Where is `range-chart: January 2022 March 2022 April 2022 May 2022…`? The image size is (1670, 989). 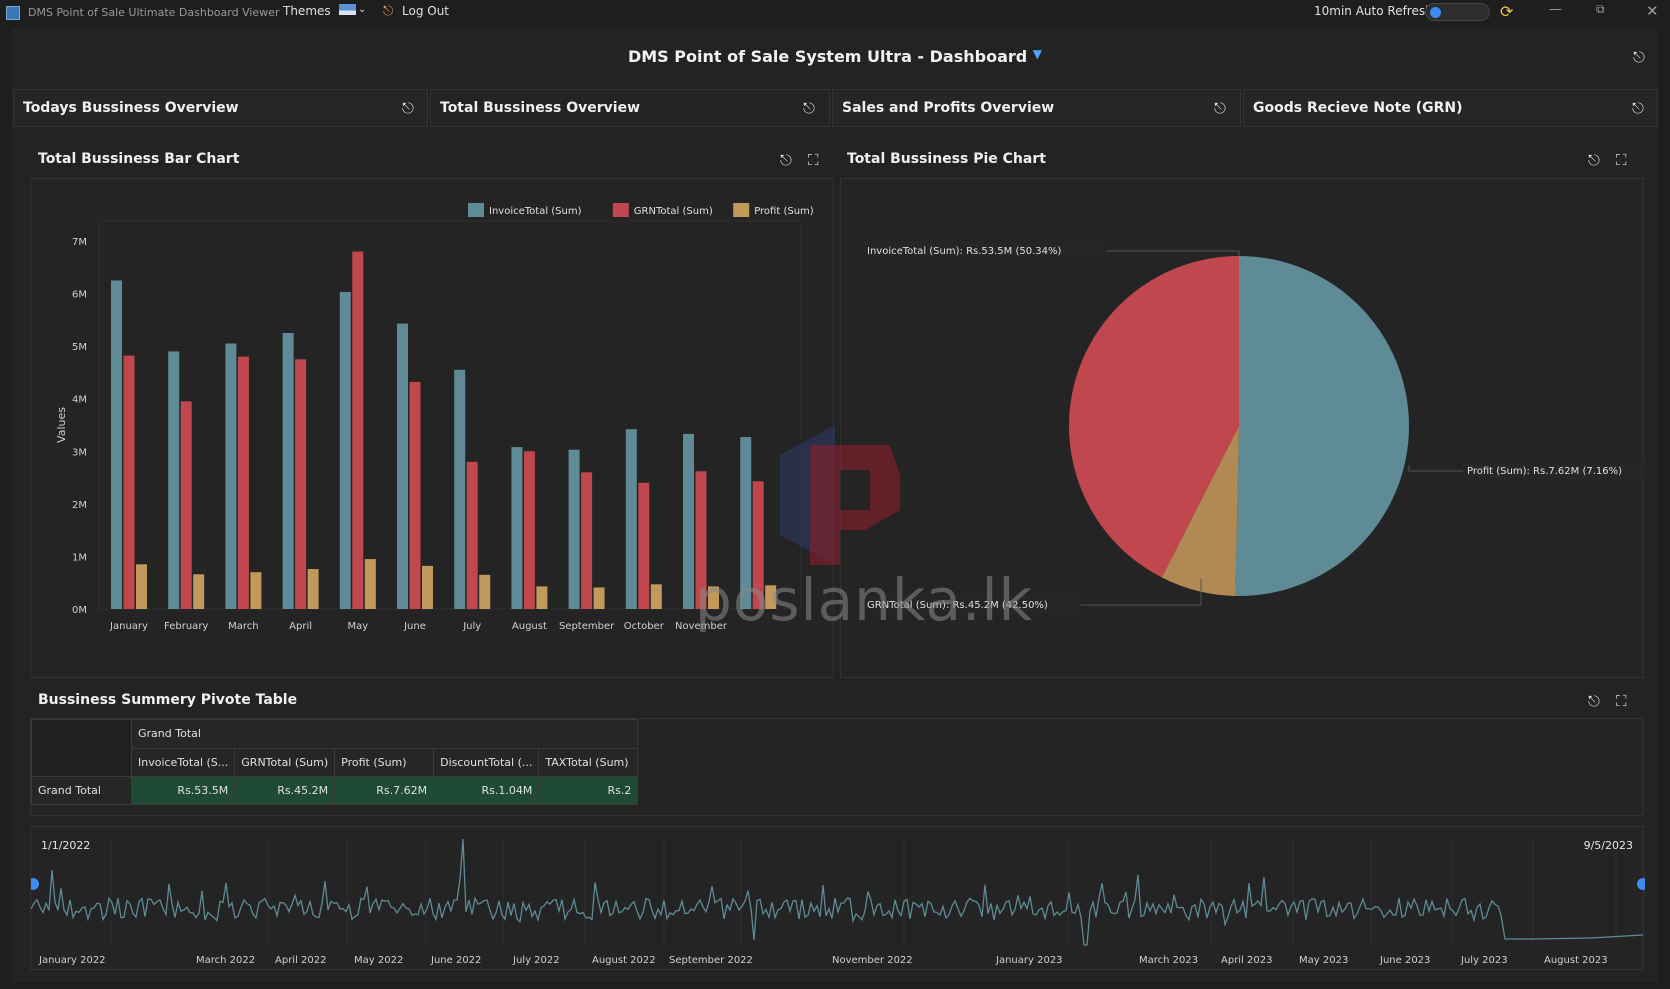
range-chart: January 2022 March 2022 April 2022 May 2022… is located at coordinates (838, 901).